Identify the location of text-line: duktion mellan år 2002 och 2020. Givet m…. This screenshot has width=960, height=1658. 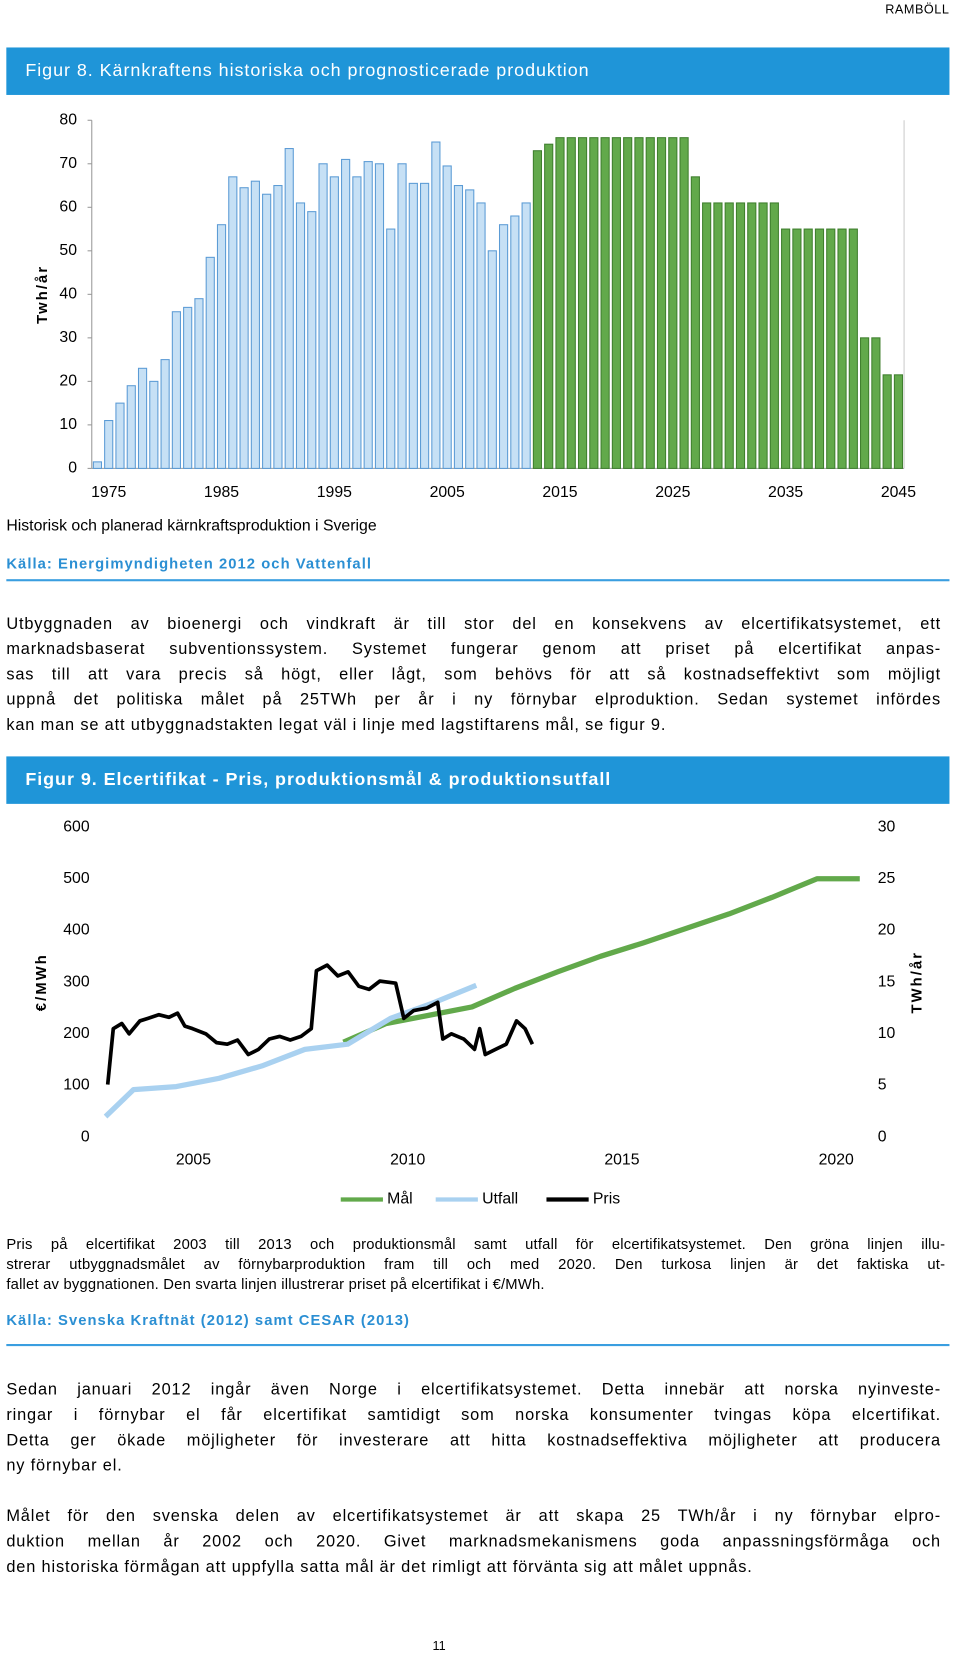
(474, 1541).